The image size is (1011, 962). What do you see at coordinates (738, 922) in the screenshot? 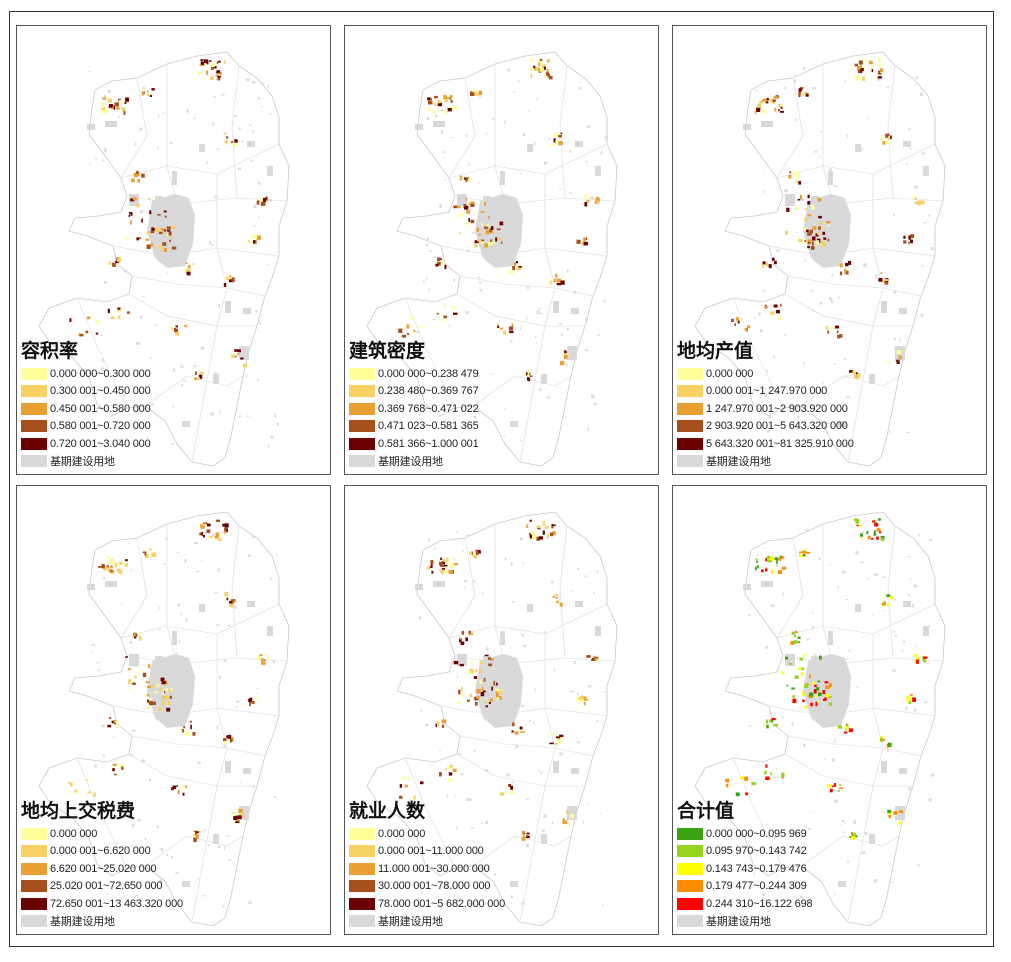
I see `legend-label: 基期建设用地` at bounding box center [738, 922].